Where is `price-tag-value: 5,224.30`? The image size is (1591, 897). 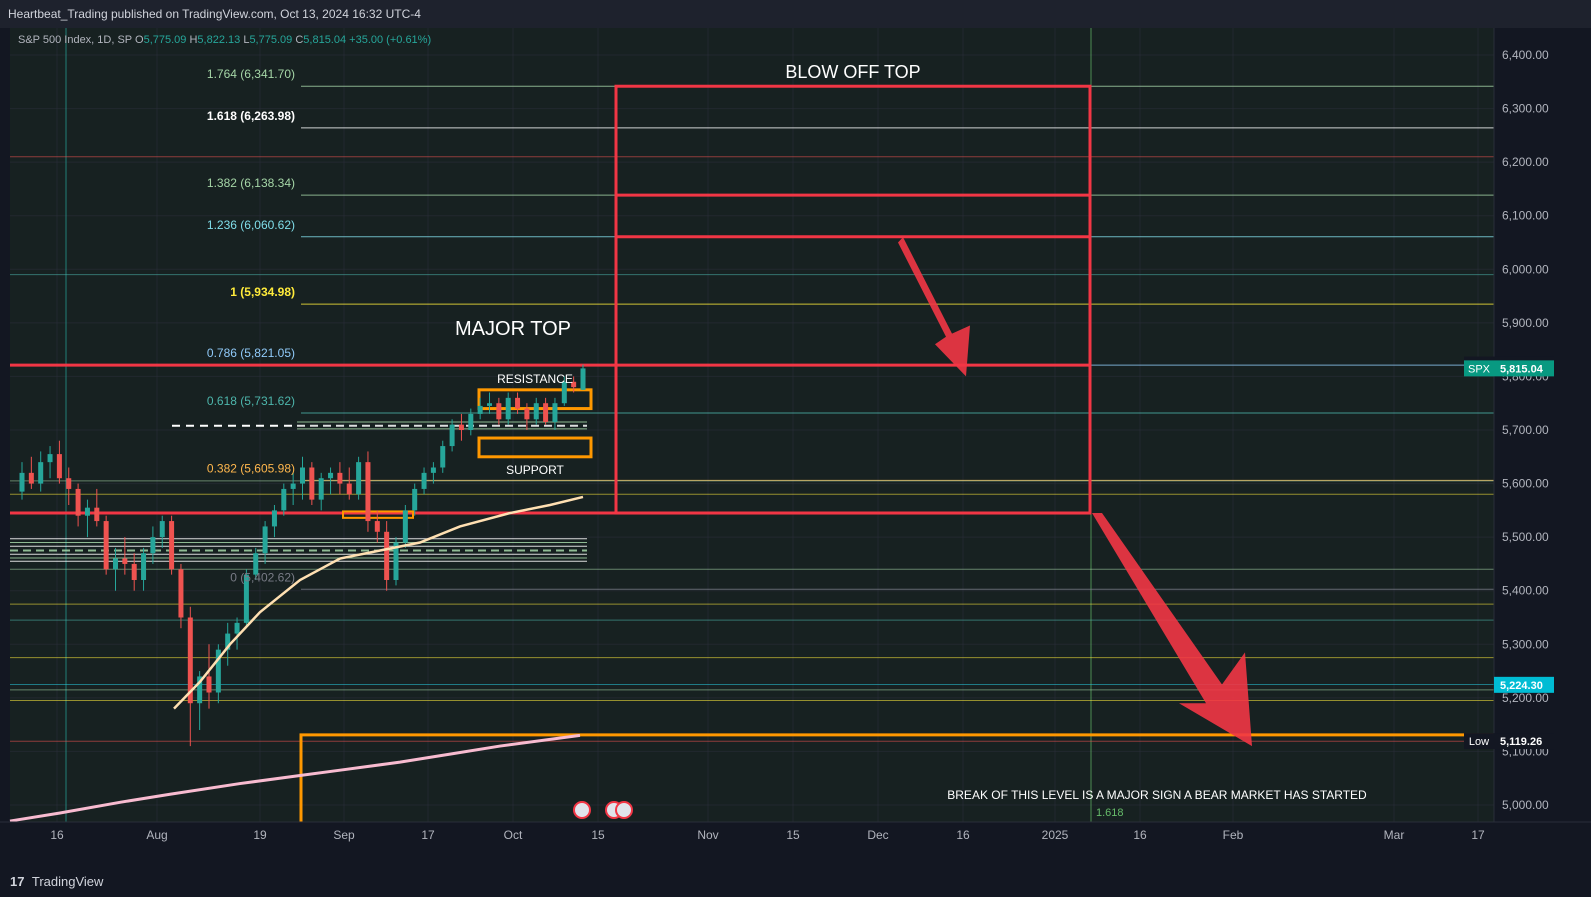 price-tag-value: 5,224.30 is located at coordinates (1521, 686).